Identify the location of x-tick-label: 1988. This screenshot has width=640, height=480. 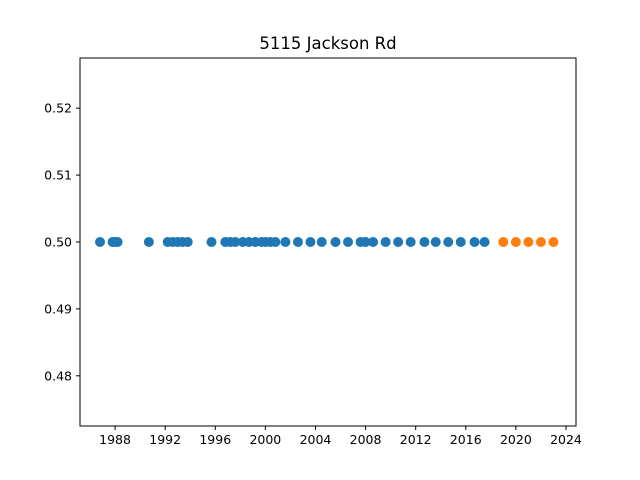
(115, 439).